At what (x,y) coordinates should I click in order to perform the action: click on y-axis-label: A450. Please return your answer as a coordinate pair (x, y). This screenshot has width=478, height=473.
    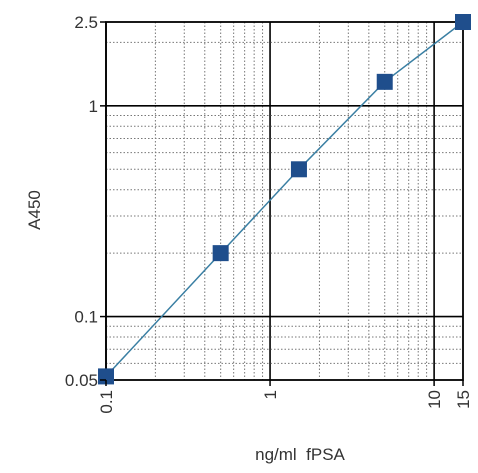
    Looking at the image, I should click on (34, 210).